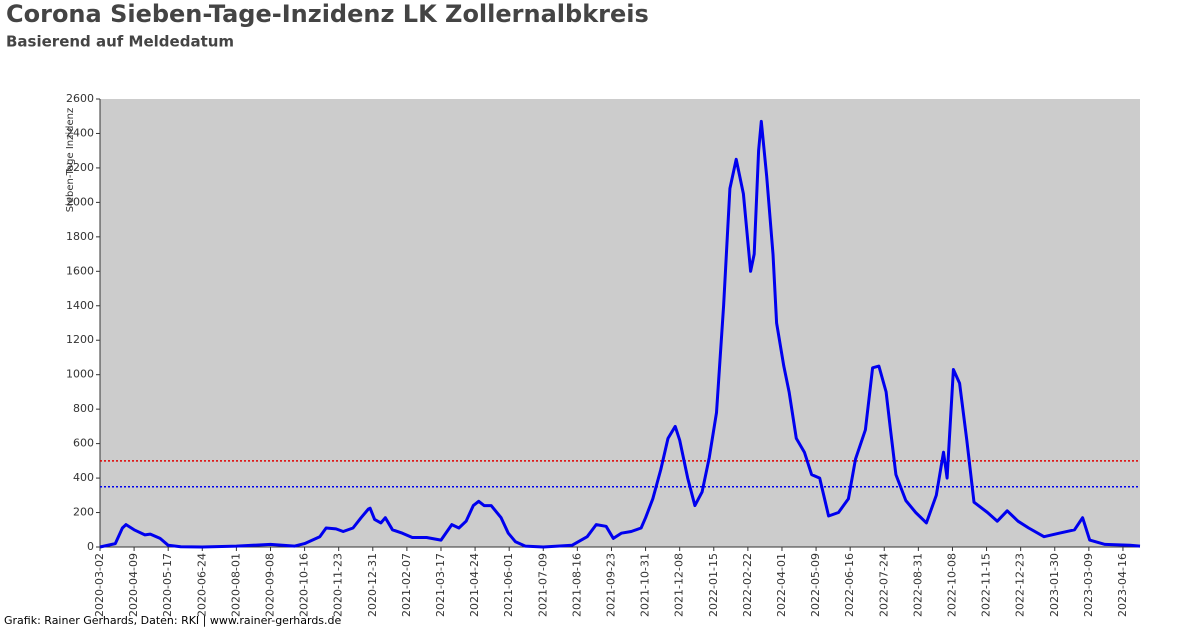 The height and width of the screenshot is (632, 1200). What do you see at coordinates (713, 585) in the screenshot?
I see `x-tick-label: 2022-01-15` at bounding box center [713, 585].